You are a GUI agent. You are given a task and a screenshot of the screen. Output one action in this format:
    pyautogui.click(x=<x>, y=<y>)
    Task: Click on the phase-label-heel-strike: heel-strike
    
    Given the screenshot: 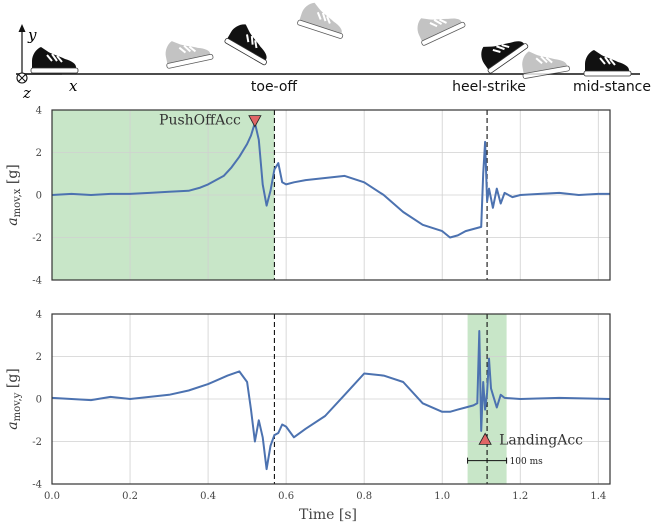 What is the action you would take?
    pyautogui.click(x=489, y=87)
    